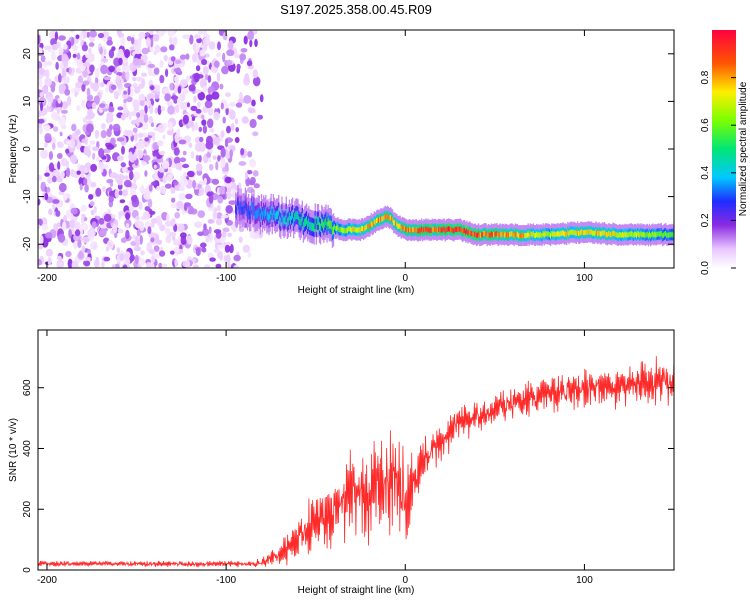 The image size is (750, 600). I want to click on snr-x-tick-label: 0, so click(405, 580).